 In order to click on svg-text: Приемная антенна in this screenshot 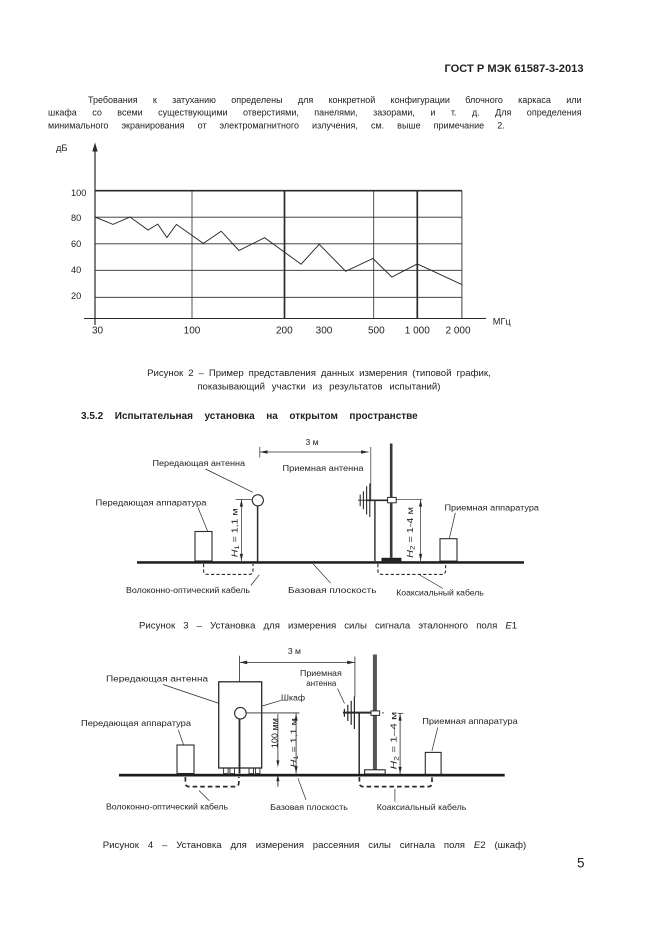, I will do `click(323, 468)`.